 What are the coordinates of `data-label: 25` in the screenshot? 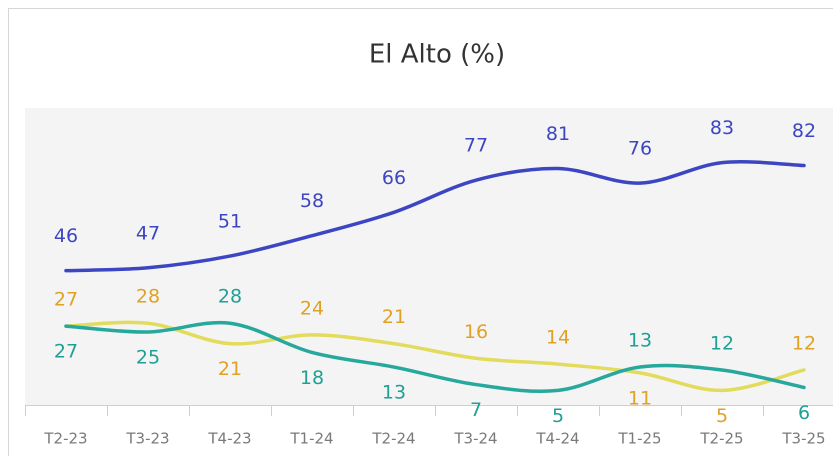 It's located at (148, 358).